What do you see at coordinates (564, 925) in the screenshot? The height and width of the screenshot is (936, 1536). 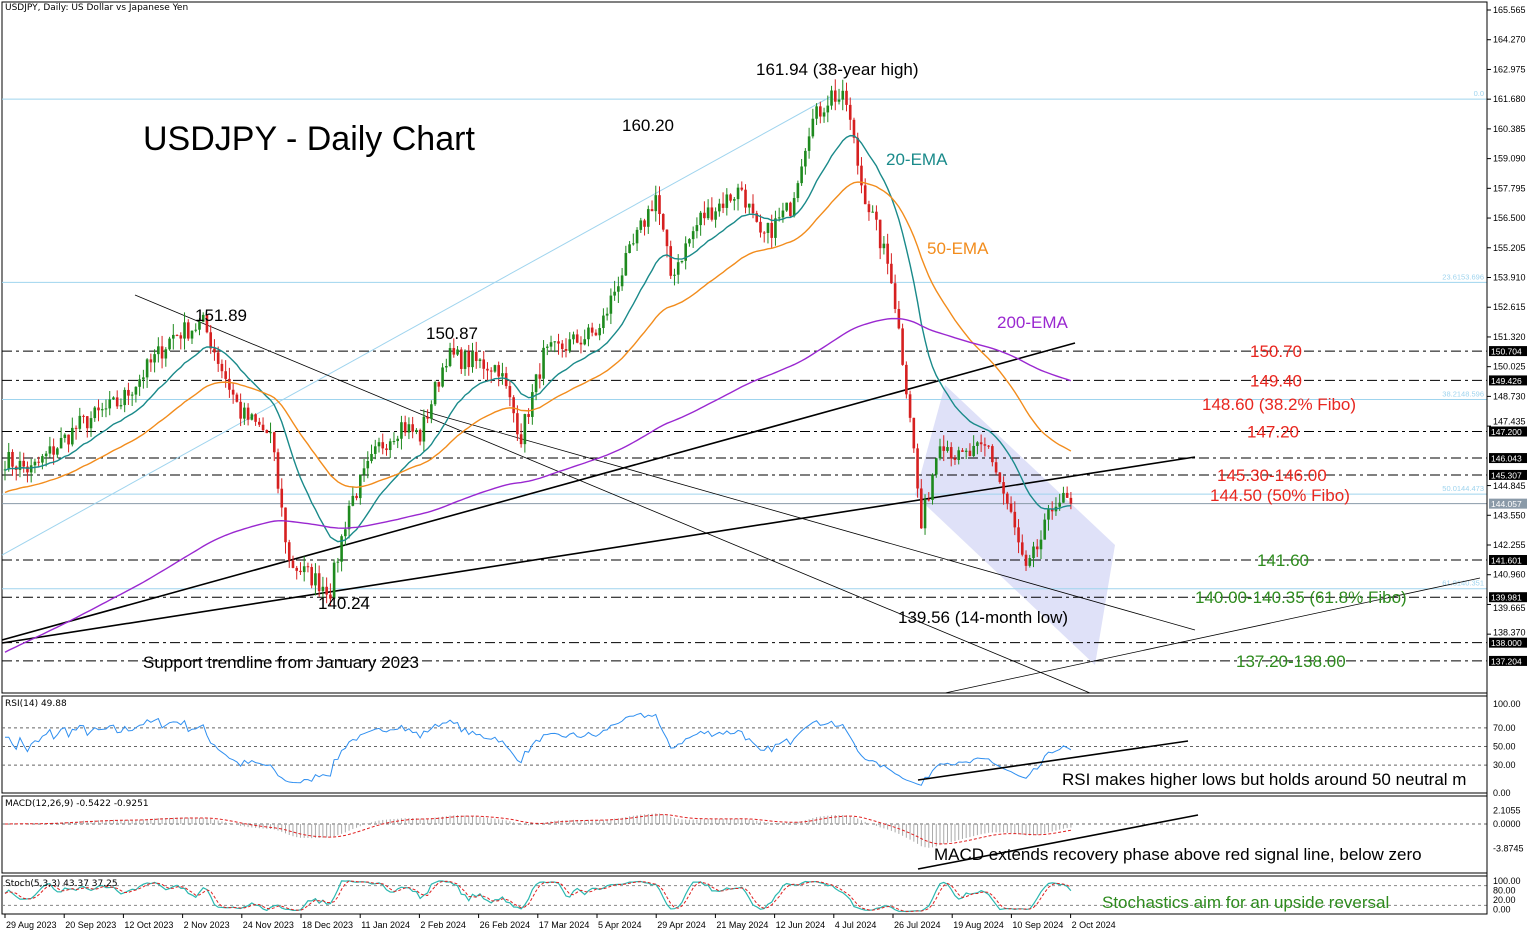 I see `x-tick-label: 17 Mar 2024` at bounding box center [564, 925].